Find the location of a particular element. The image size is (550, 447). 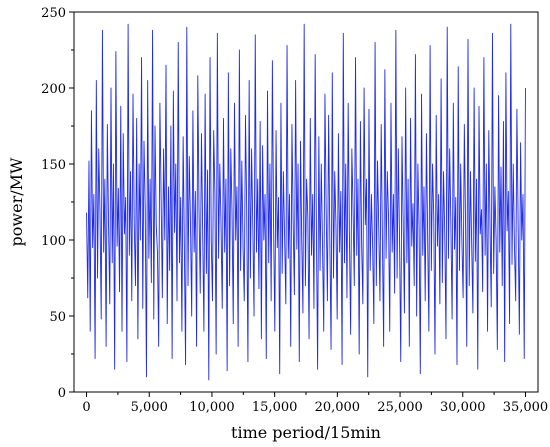

y-axis-title: power/MW is located at coordinates (16, 201).